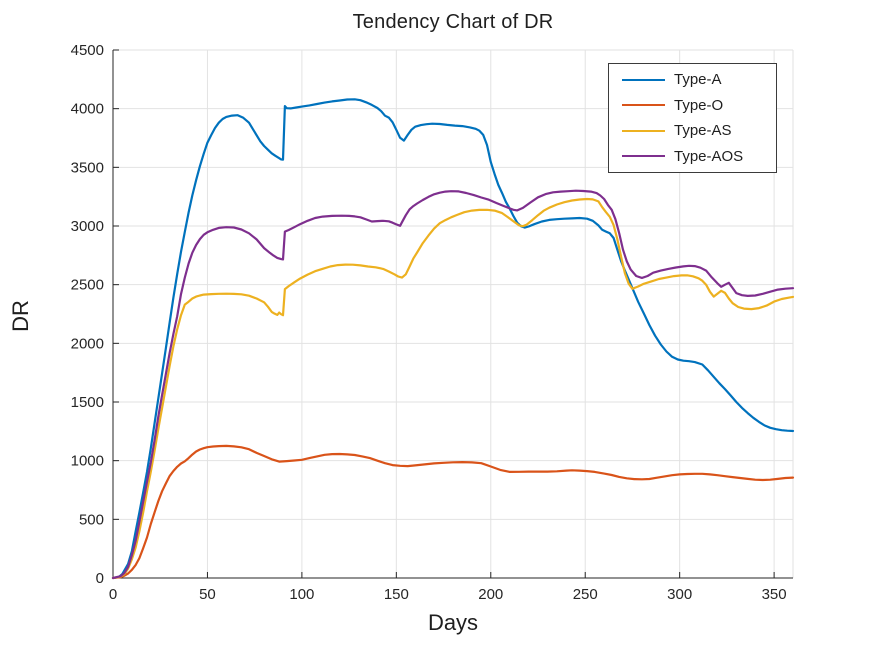 Image resolution: width=875 pixels, height=656 pixels. What do you see at coordinates (698, 80) in the screenshot?
I see `legend-label: Type-A` at bounding box center [698, 80].